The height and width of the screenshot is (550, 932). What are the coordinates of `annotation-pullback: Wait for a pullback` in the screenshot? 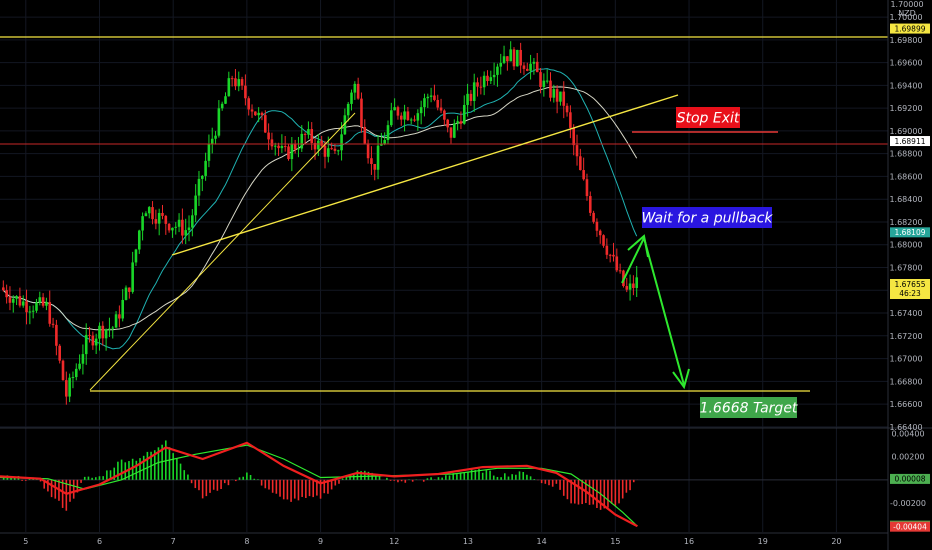 It's located at (707, 217).